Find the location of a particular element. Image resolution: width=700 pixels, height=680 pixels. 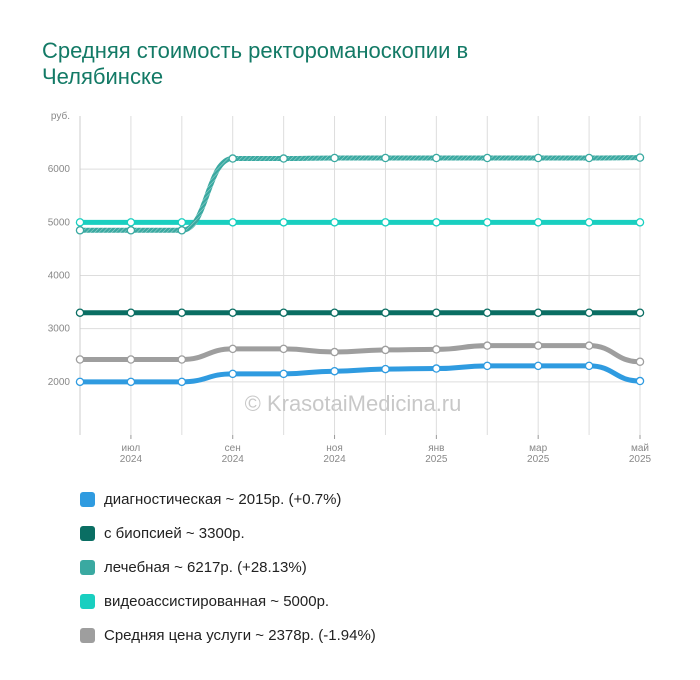

legend-swatch-average is located at coordinates (87, 635).